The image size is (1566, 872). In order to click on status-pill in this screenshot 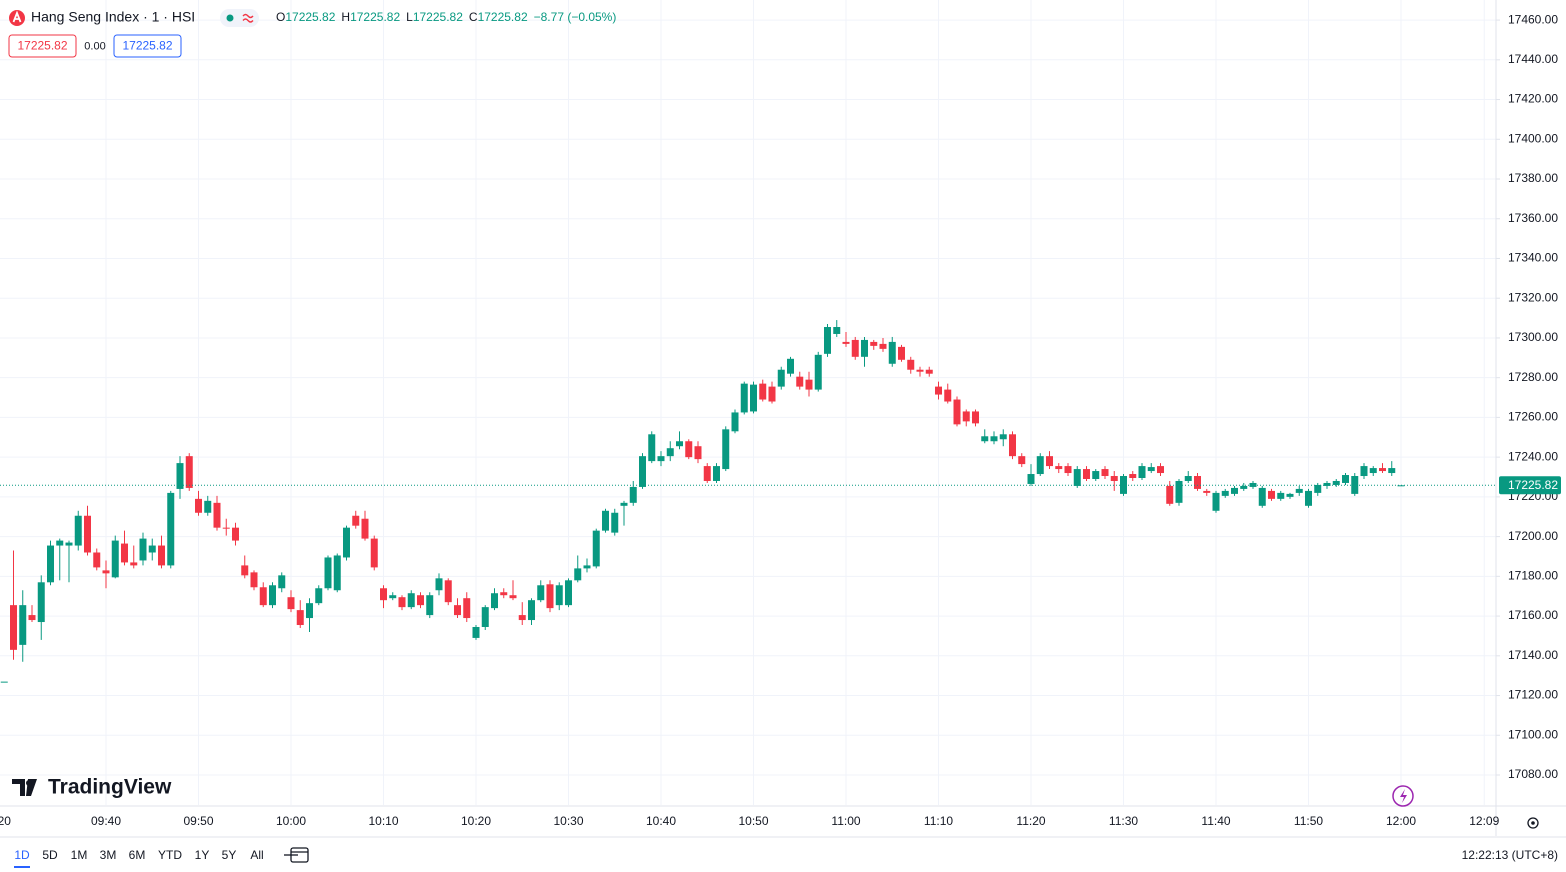, I will do `click(239, 18)`.